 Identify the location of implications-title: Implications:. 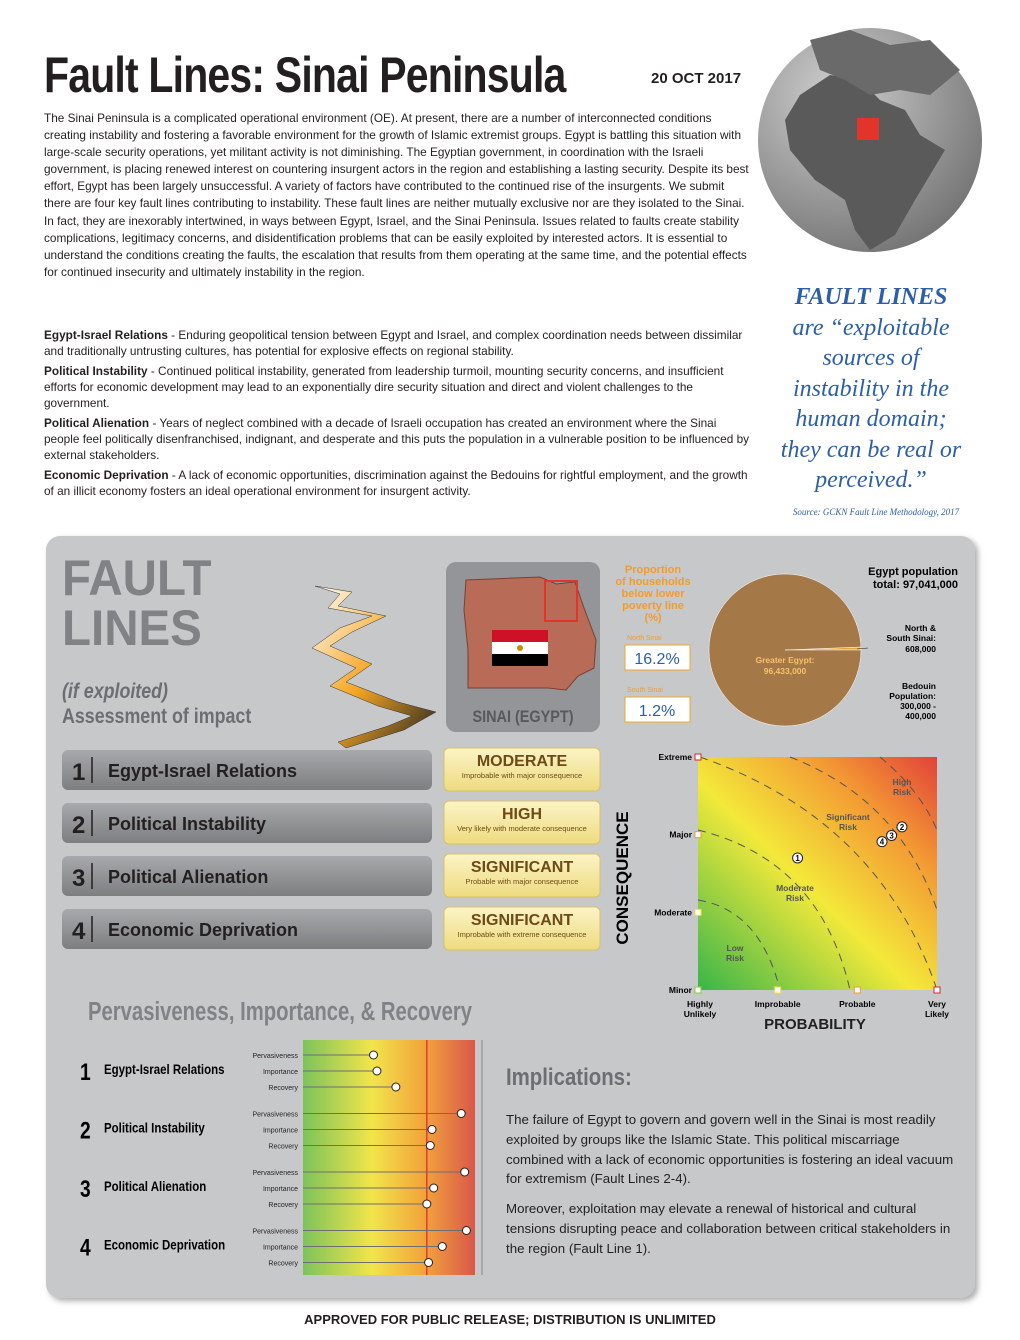
(569, 1077).